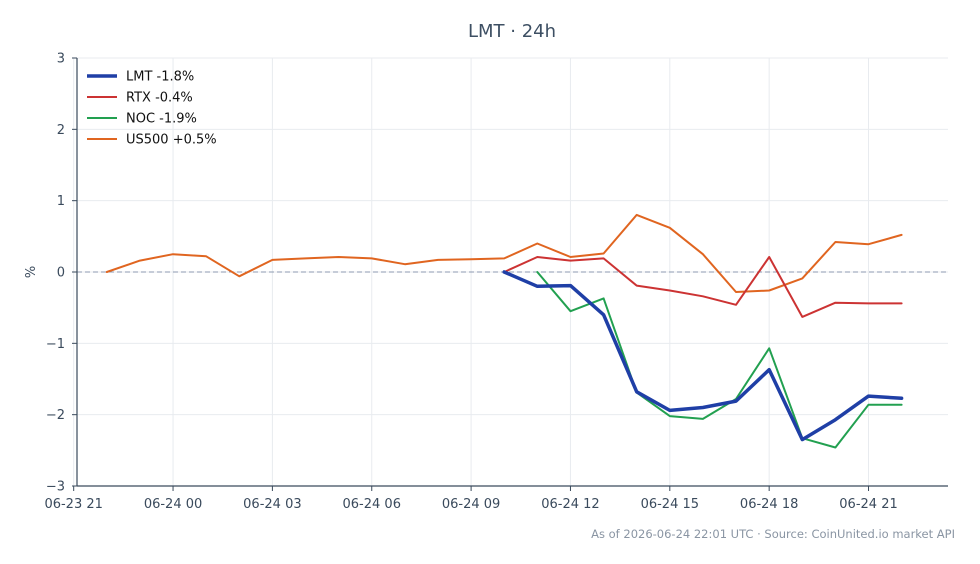  I want to click on legend-label-us500: US500 +0.5%, so click(171, 140).